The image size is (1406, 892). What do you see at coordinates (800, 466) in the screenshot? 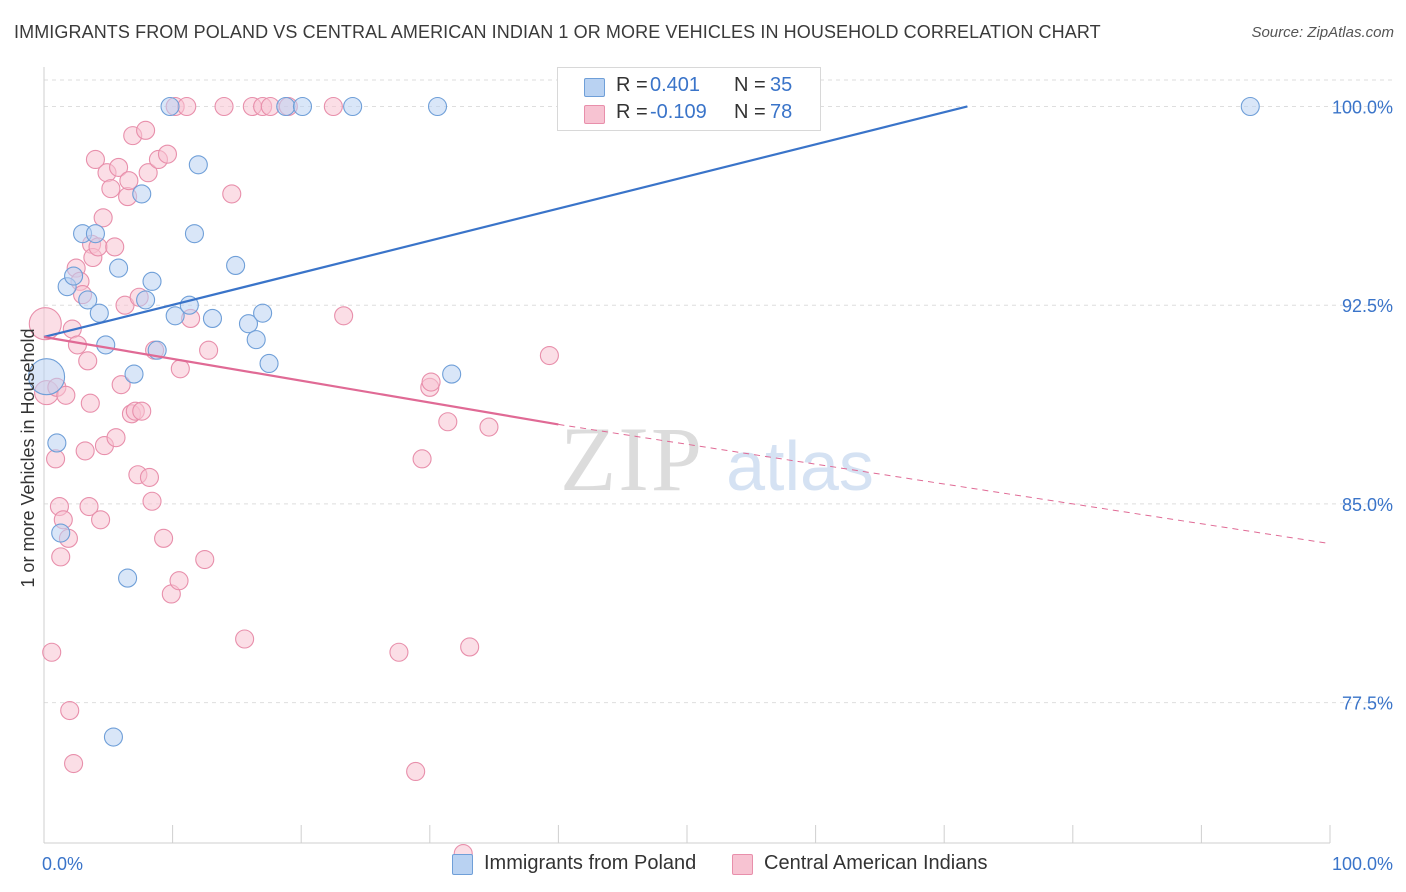
I see `watermark-atlas: atlas` at bounding box center [800, 466].